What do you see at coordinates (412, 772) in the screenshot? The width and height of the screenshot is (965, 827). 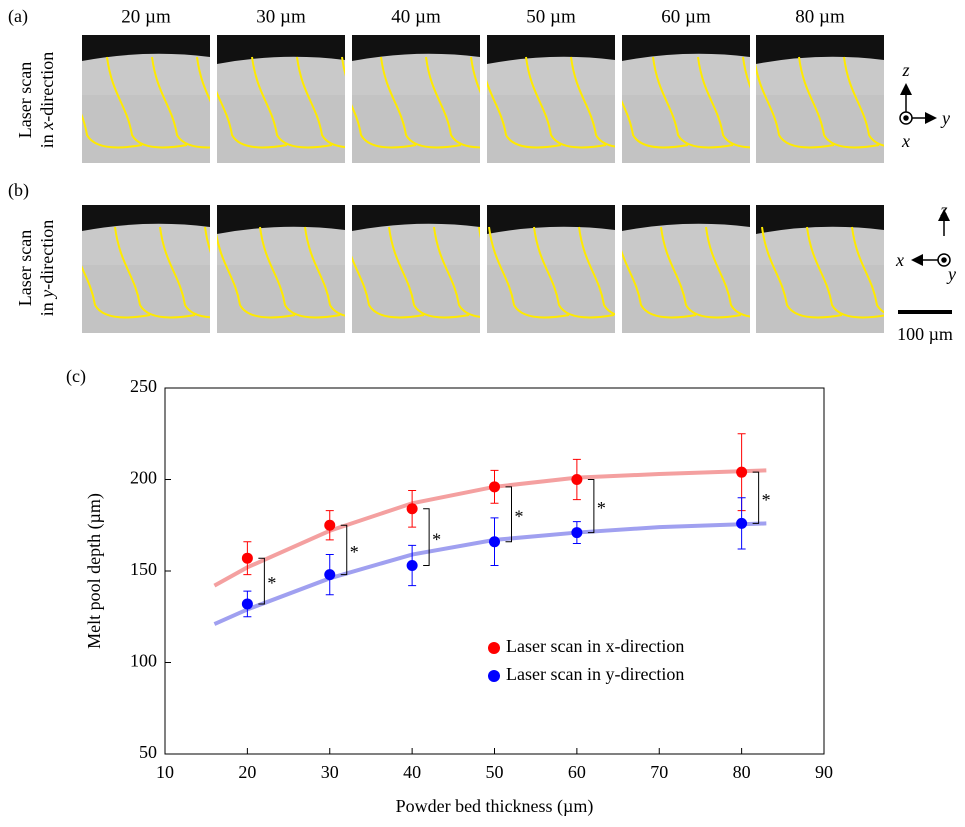 I see `x-tick-label: 40` at bounding box center [412, 772].